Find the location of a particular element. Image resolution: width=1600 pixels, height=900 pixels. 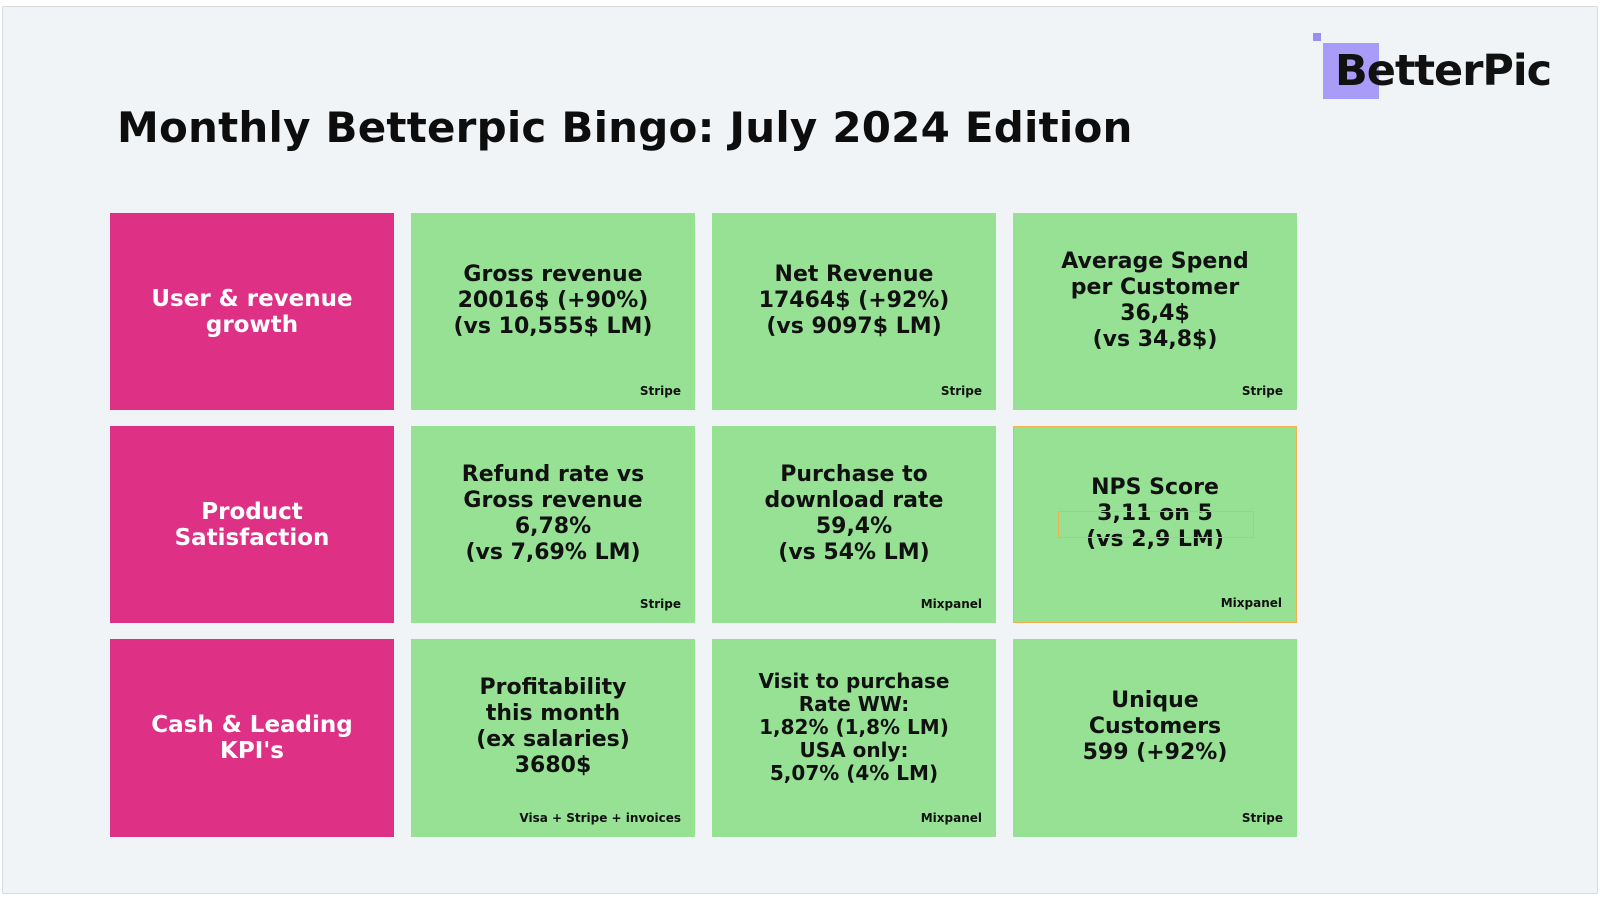

logo-dot is located at coordinates (1317, 37).